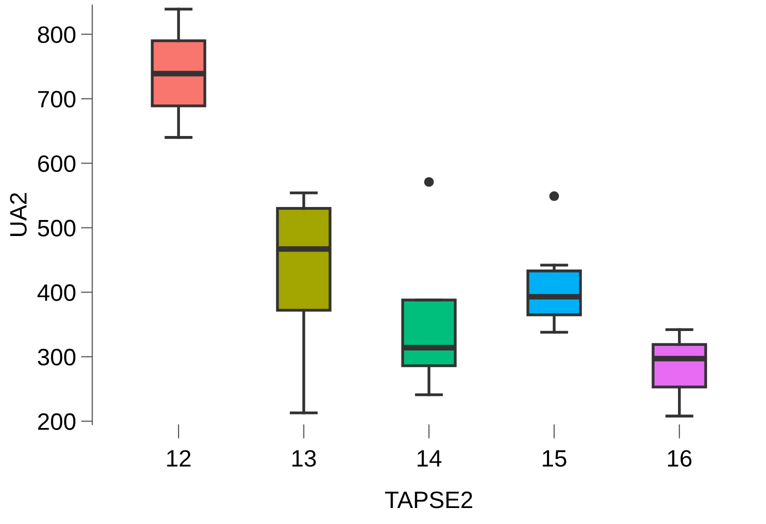 This screenshot has width=766, height=524. What do you see at coordinates (57, 99) in the screenshot?
I see `y-tick-label: 700` at bounding box center [57, 99].